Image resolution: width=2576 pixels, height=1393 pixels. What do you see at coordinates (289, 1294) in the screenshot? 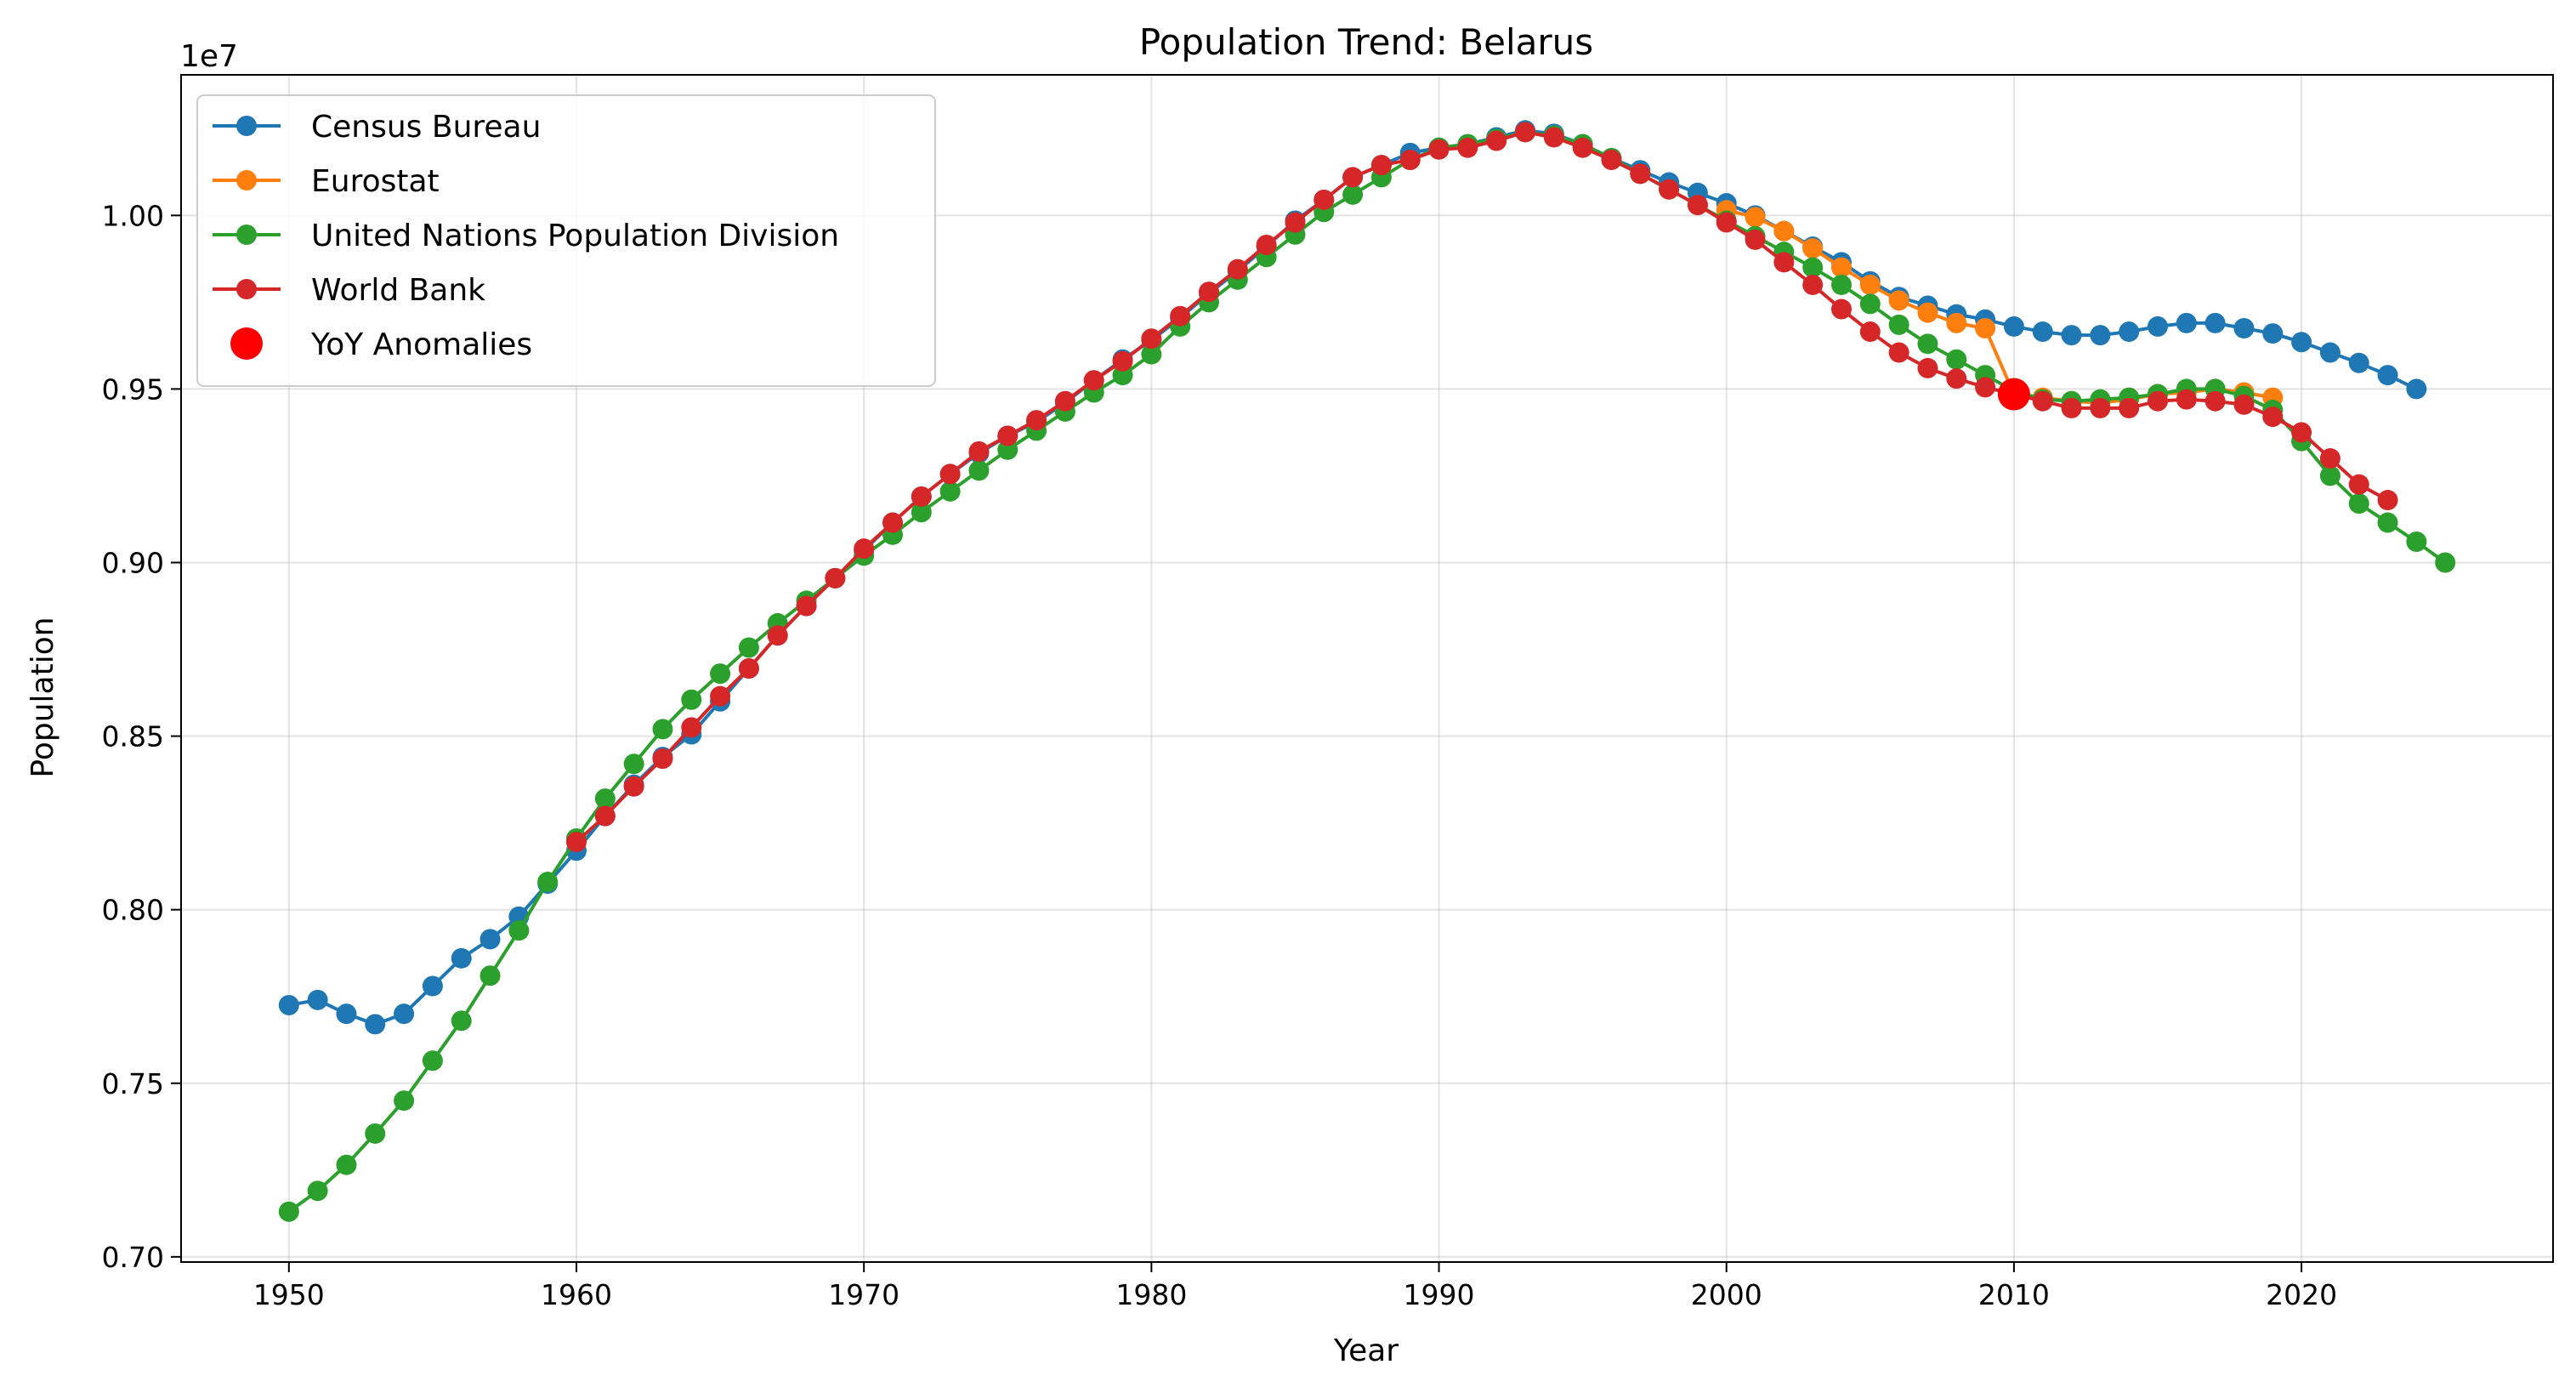
I see `x-tick-label: 1950` at bounding box center [289, 1294].